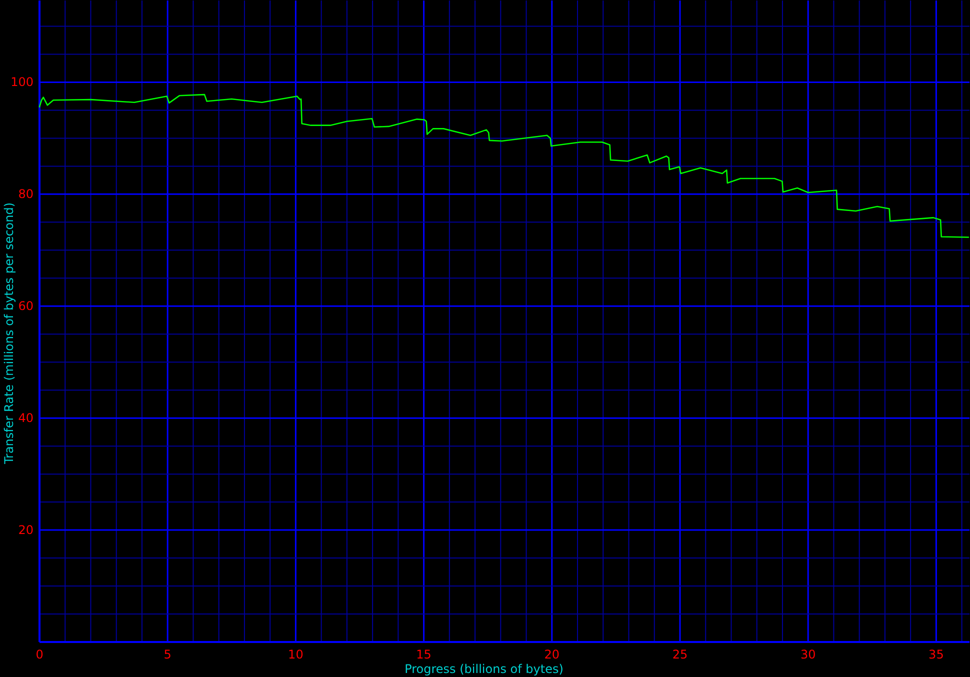 Image resolution: width=970 pixels, height=677 pixels. Describe the element at coordinates (26, 305) in the screenshot. I see `y-tick-label: 60` at that location.